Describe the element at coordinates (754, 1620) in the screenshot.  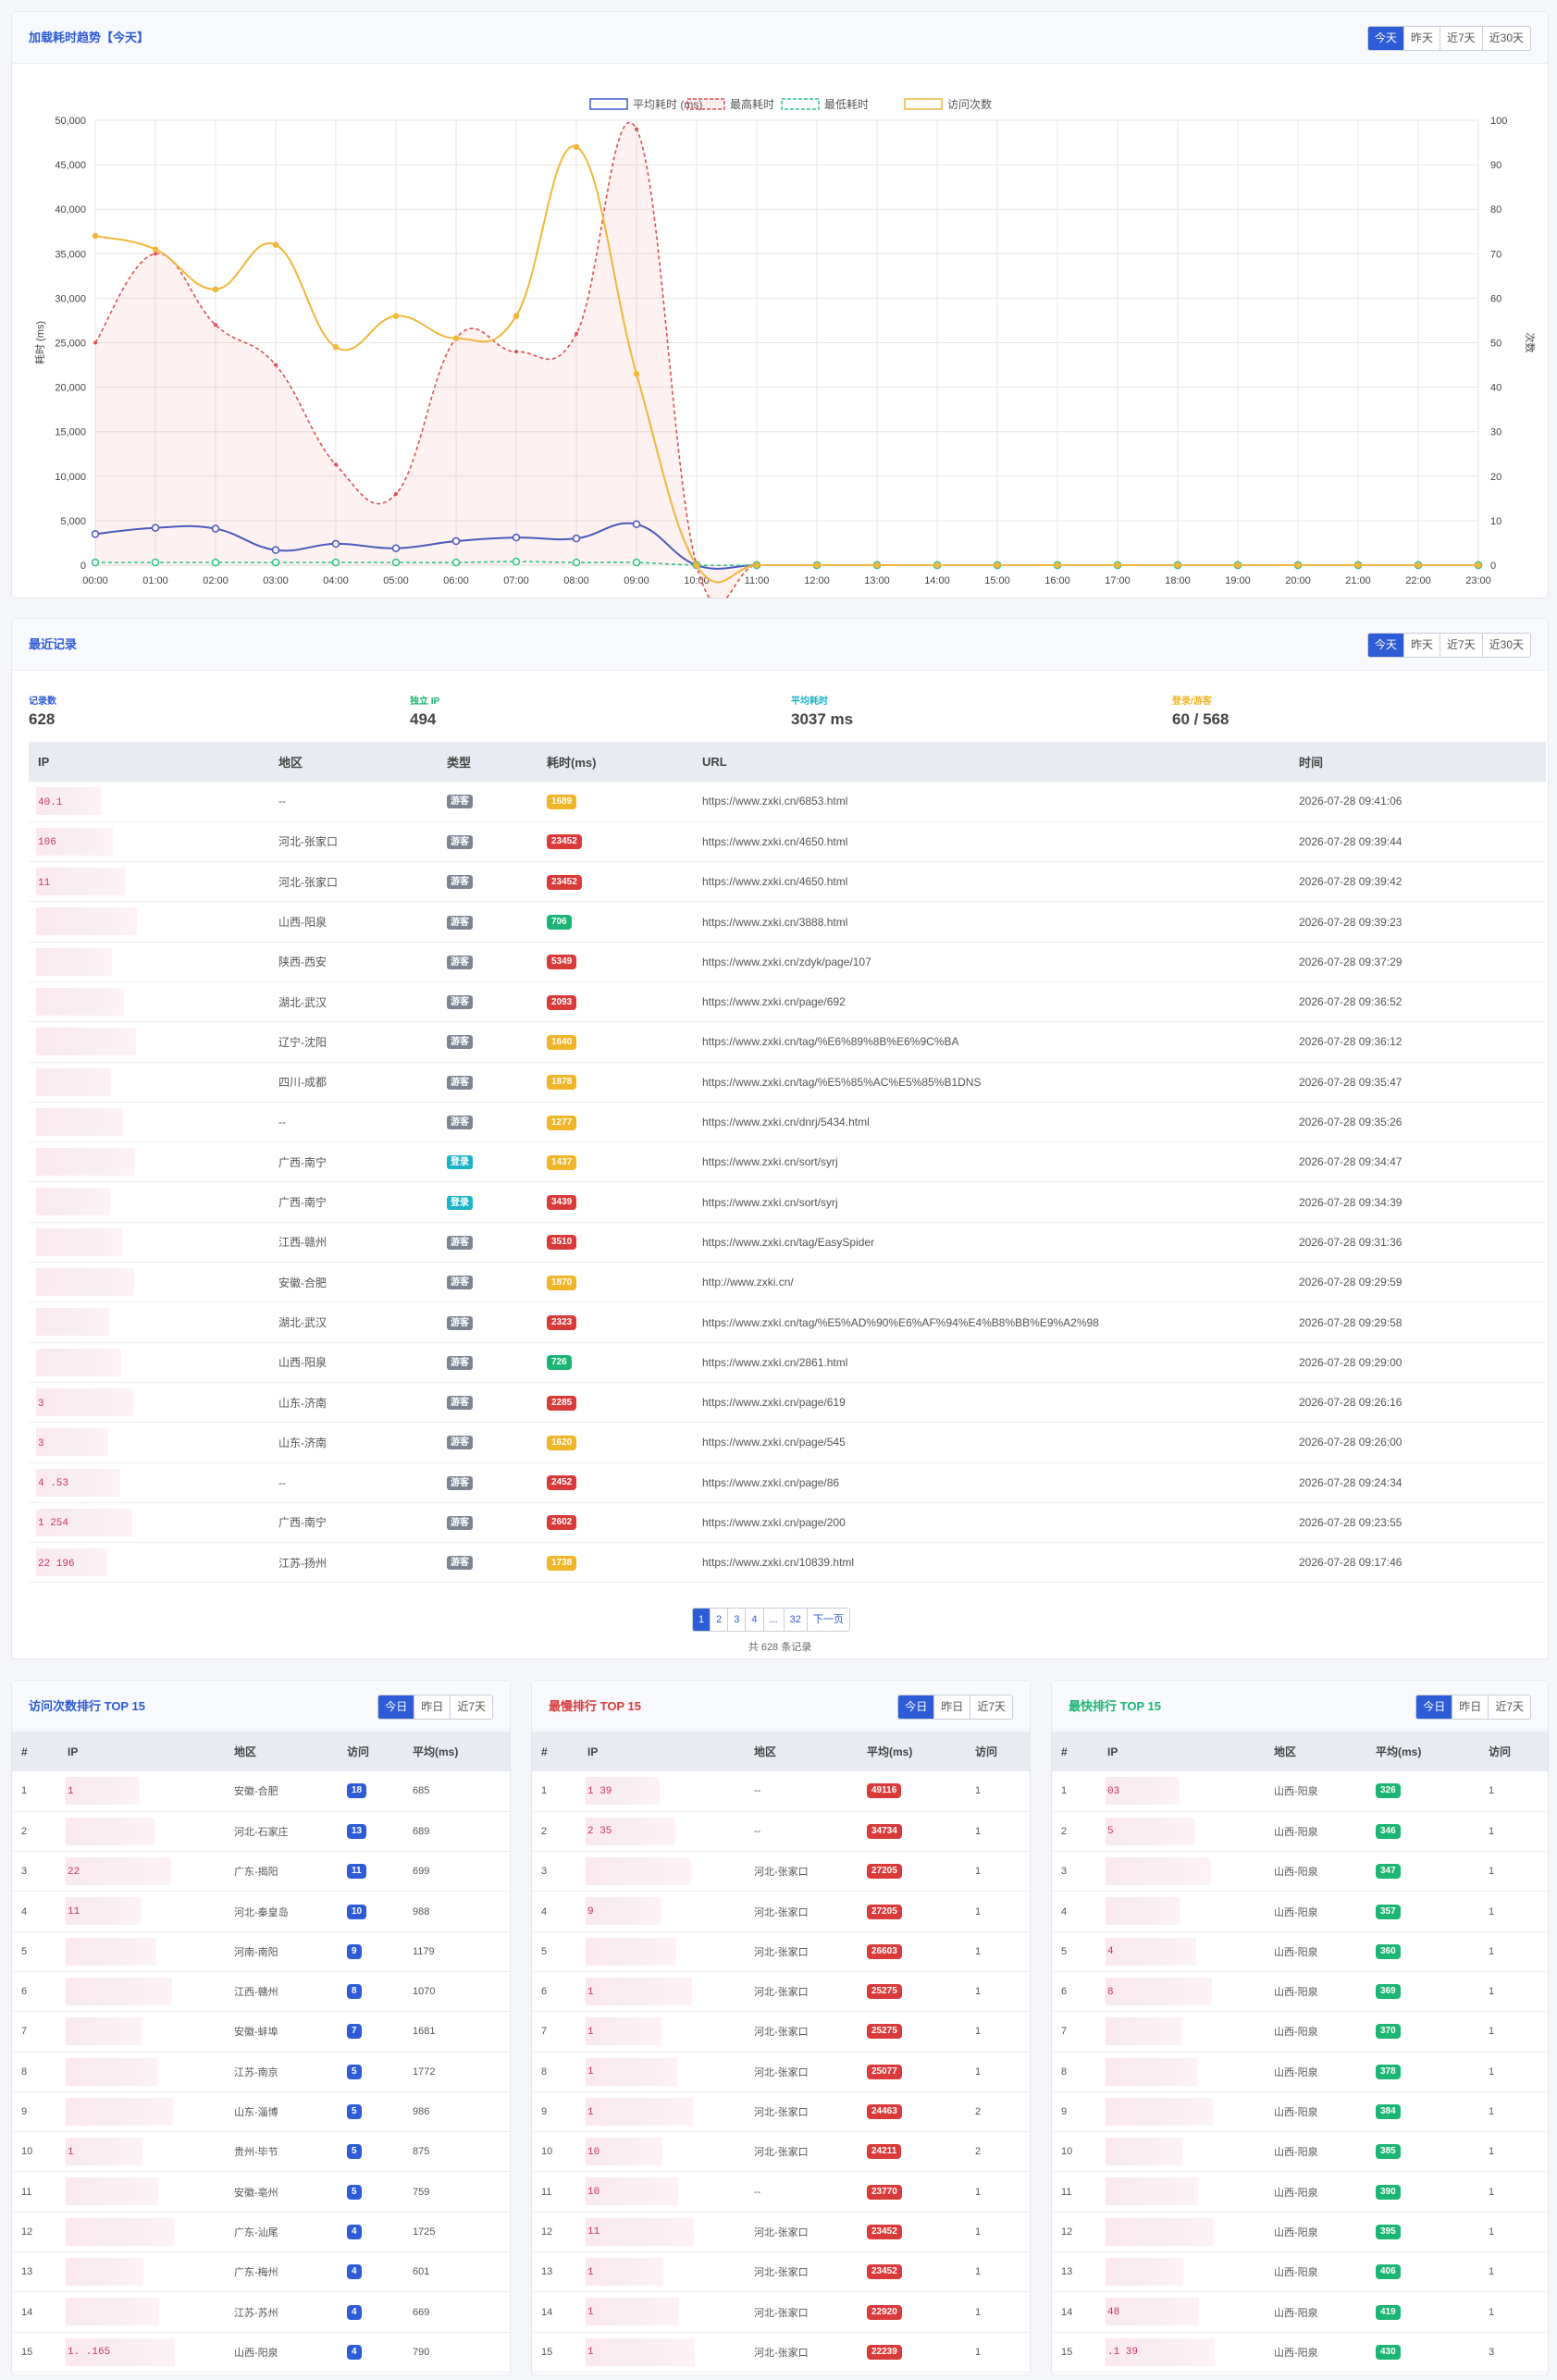
I see `page-4-button: 4` at that location.